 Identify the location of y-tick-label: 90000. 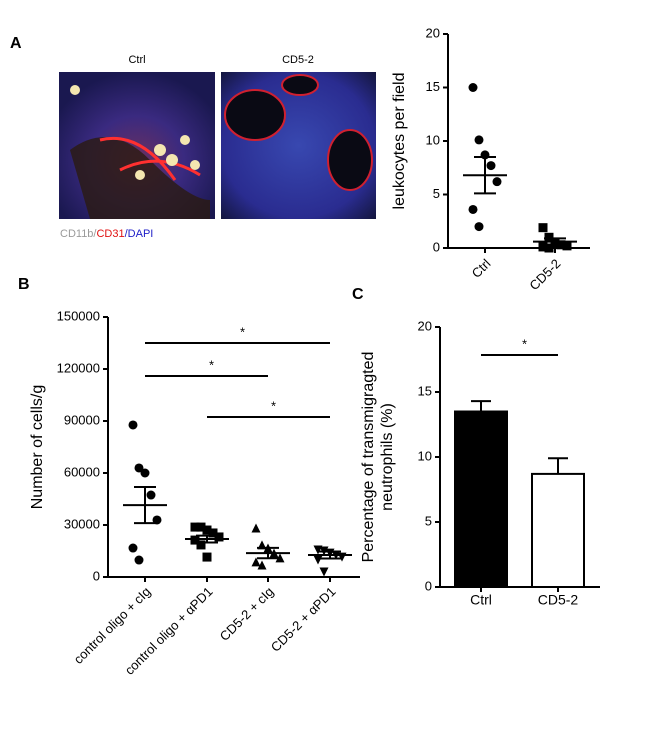
(82, 419).